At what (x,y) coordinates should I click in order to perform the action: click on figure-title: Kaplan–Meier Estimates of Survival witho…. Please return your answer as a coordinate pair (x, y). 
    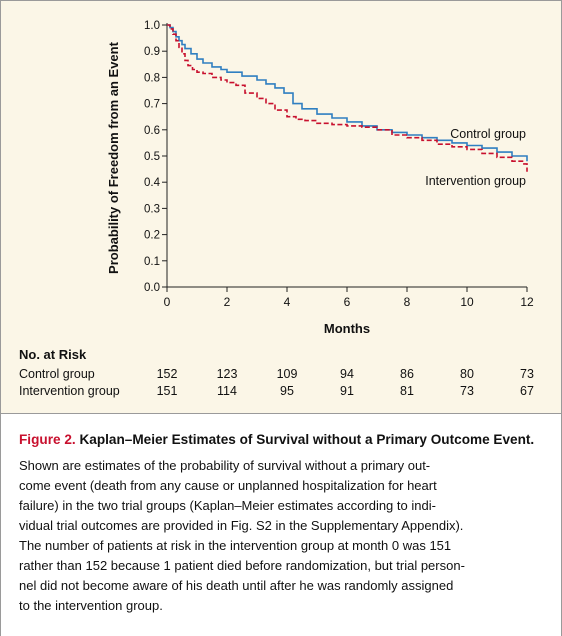
    Looking at the image, I should click on (307, 439).